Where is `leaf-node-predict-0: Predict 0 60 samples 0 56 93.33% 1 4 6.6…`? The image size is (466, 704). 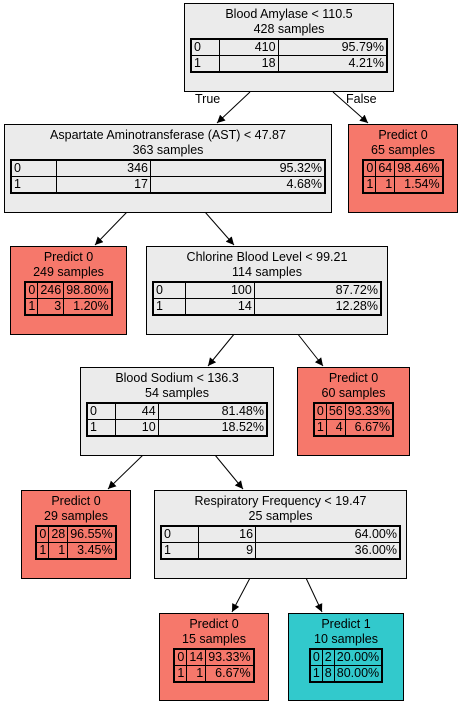
leaf-node-predict-0: Predict 0 60 samples 0 56 93.33% 1 4 6.6… is located at coordinates (353, 411).